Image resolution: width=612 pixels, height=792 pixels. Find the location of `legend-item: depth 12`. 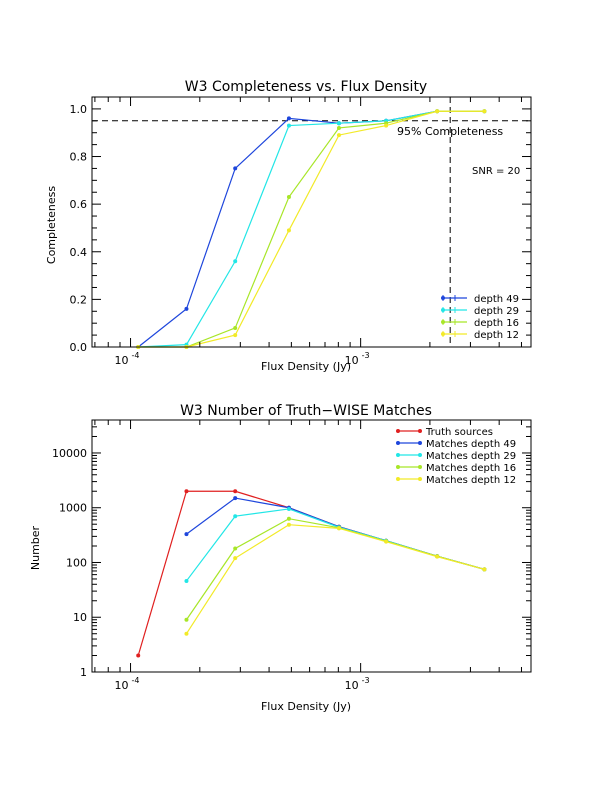

legend-item: depth 12 is located at coordinates (480, 335).